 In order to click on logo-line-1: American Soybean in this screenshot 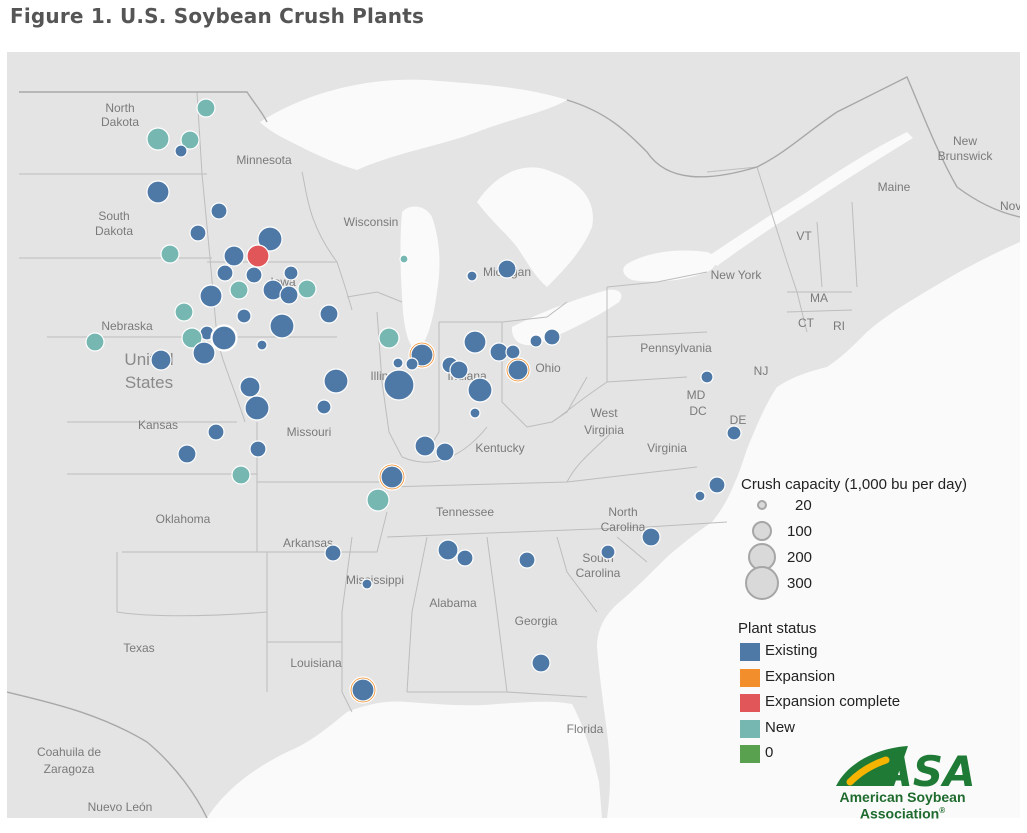, I will do `click(902, 797)`.